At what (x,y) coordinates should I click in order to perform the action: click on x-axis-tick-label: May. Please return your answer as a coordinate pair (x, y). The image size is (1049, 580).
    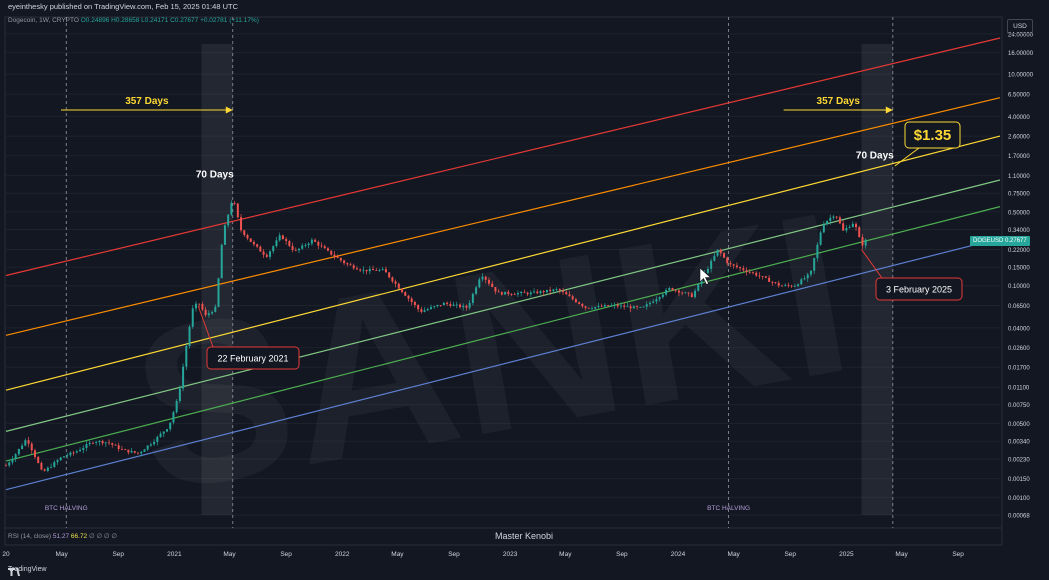
    Looking at the image, I should click on (62, 554).